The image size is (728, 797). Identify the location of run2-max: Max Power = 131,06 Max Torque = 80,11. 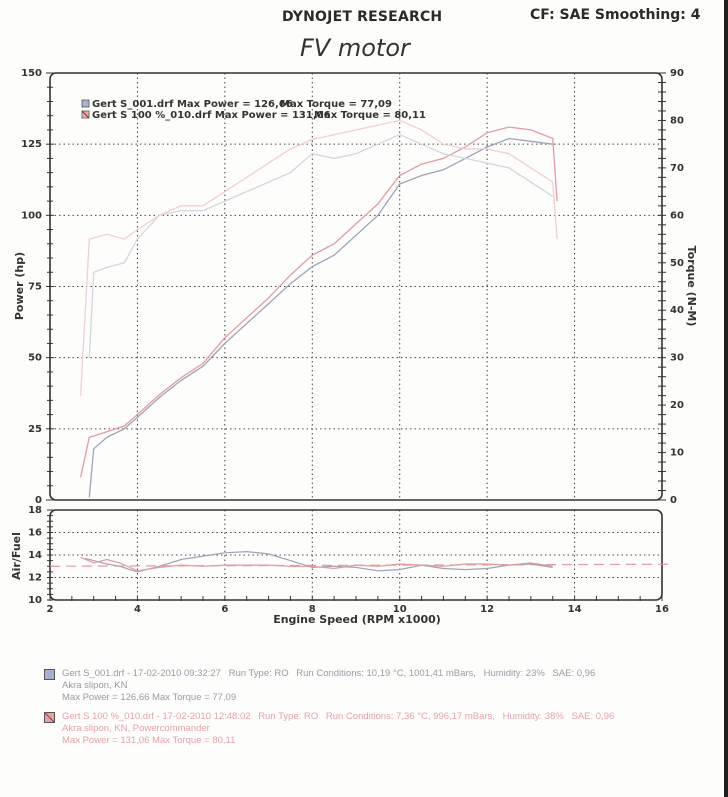
(149, 740).